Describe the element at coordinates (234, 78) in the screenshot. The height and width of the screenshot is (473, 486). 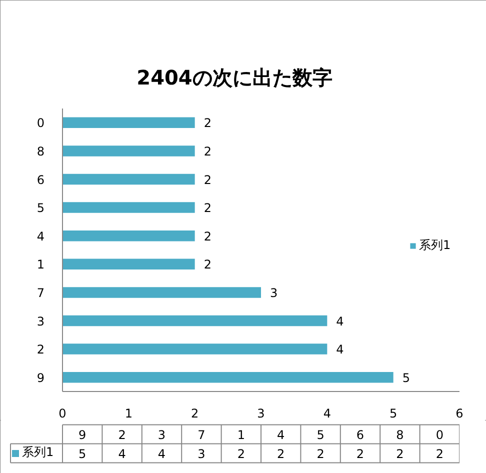
I see `chart-title: 2404の次に出た数字` at that location.